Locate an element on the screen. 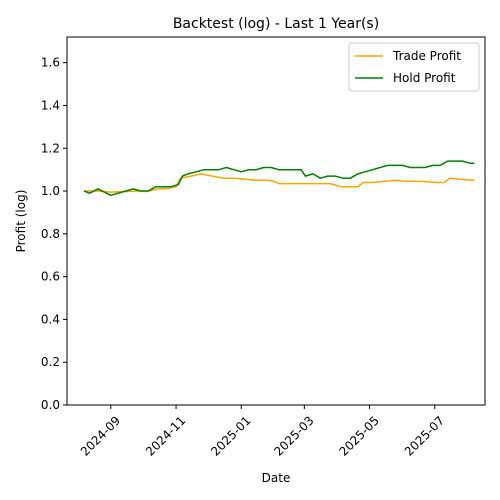 The height and width of the screenshot is (500, 500). legend-label-trade-profit: Trade Profit is located at coordinates (426, 56).